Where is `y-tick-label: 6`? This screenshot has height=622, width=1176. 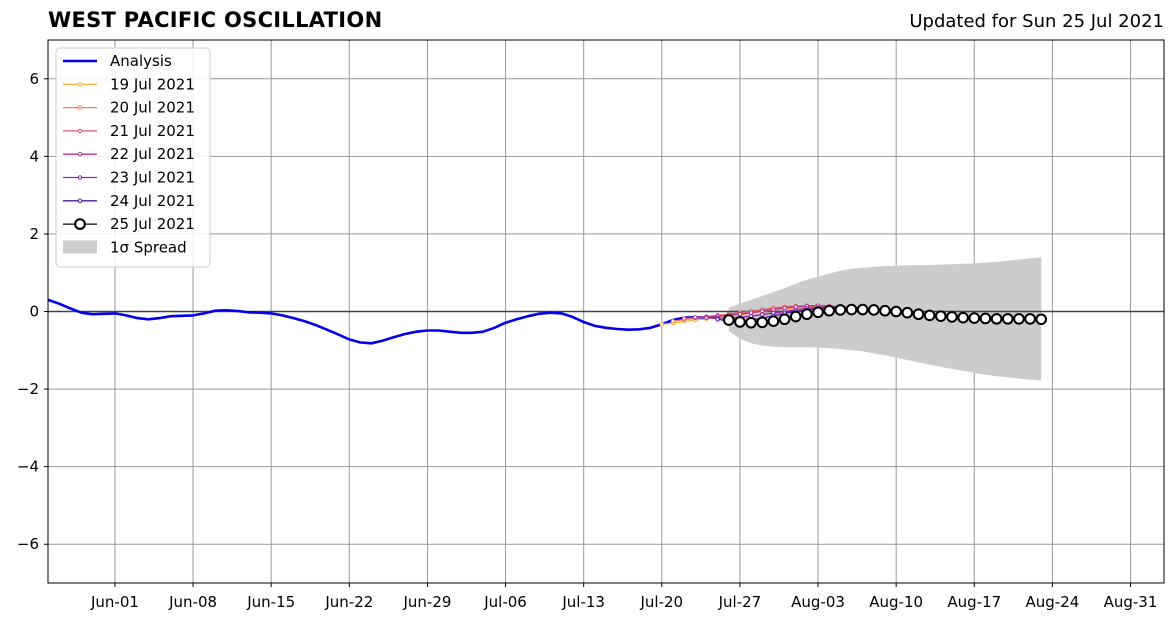 y-tick-label: 6 is located at coordinates (34, 79).